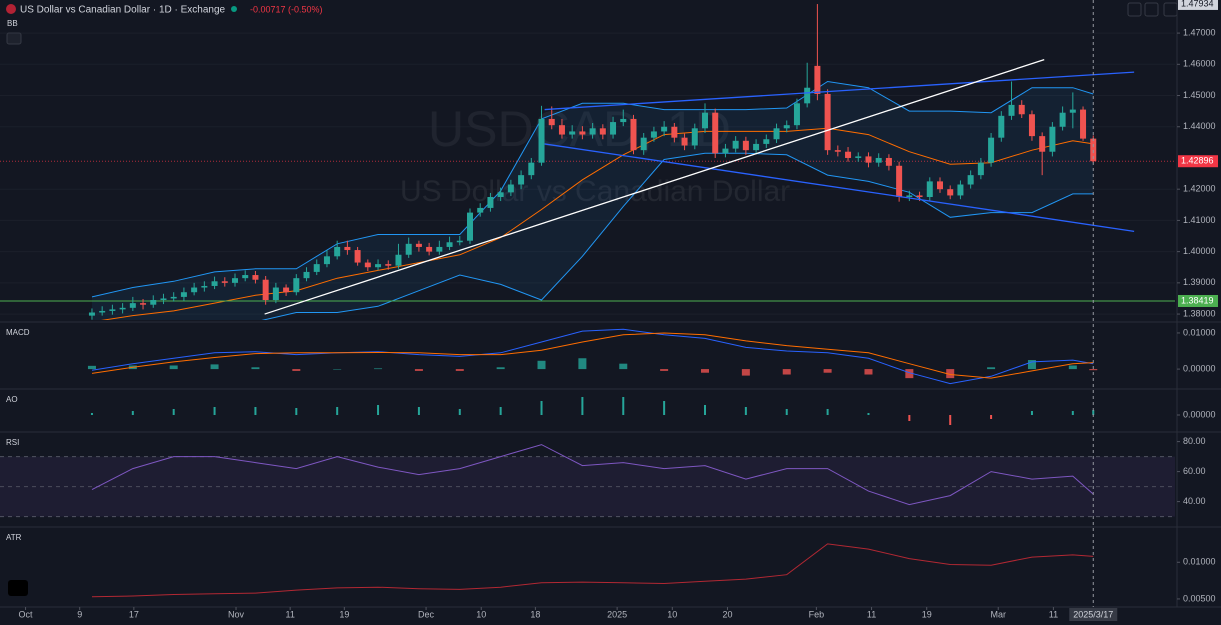 This screenshot has width=1221, height=625. I want to click on y-tick-label: 60.00, so click(1194, 471).